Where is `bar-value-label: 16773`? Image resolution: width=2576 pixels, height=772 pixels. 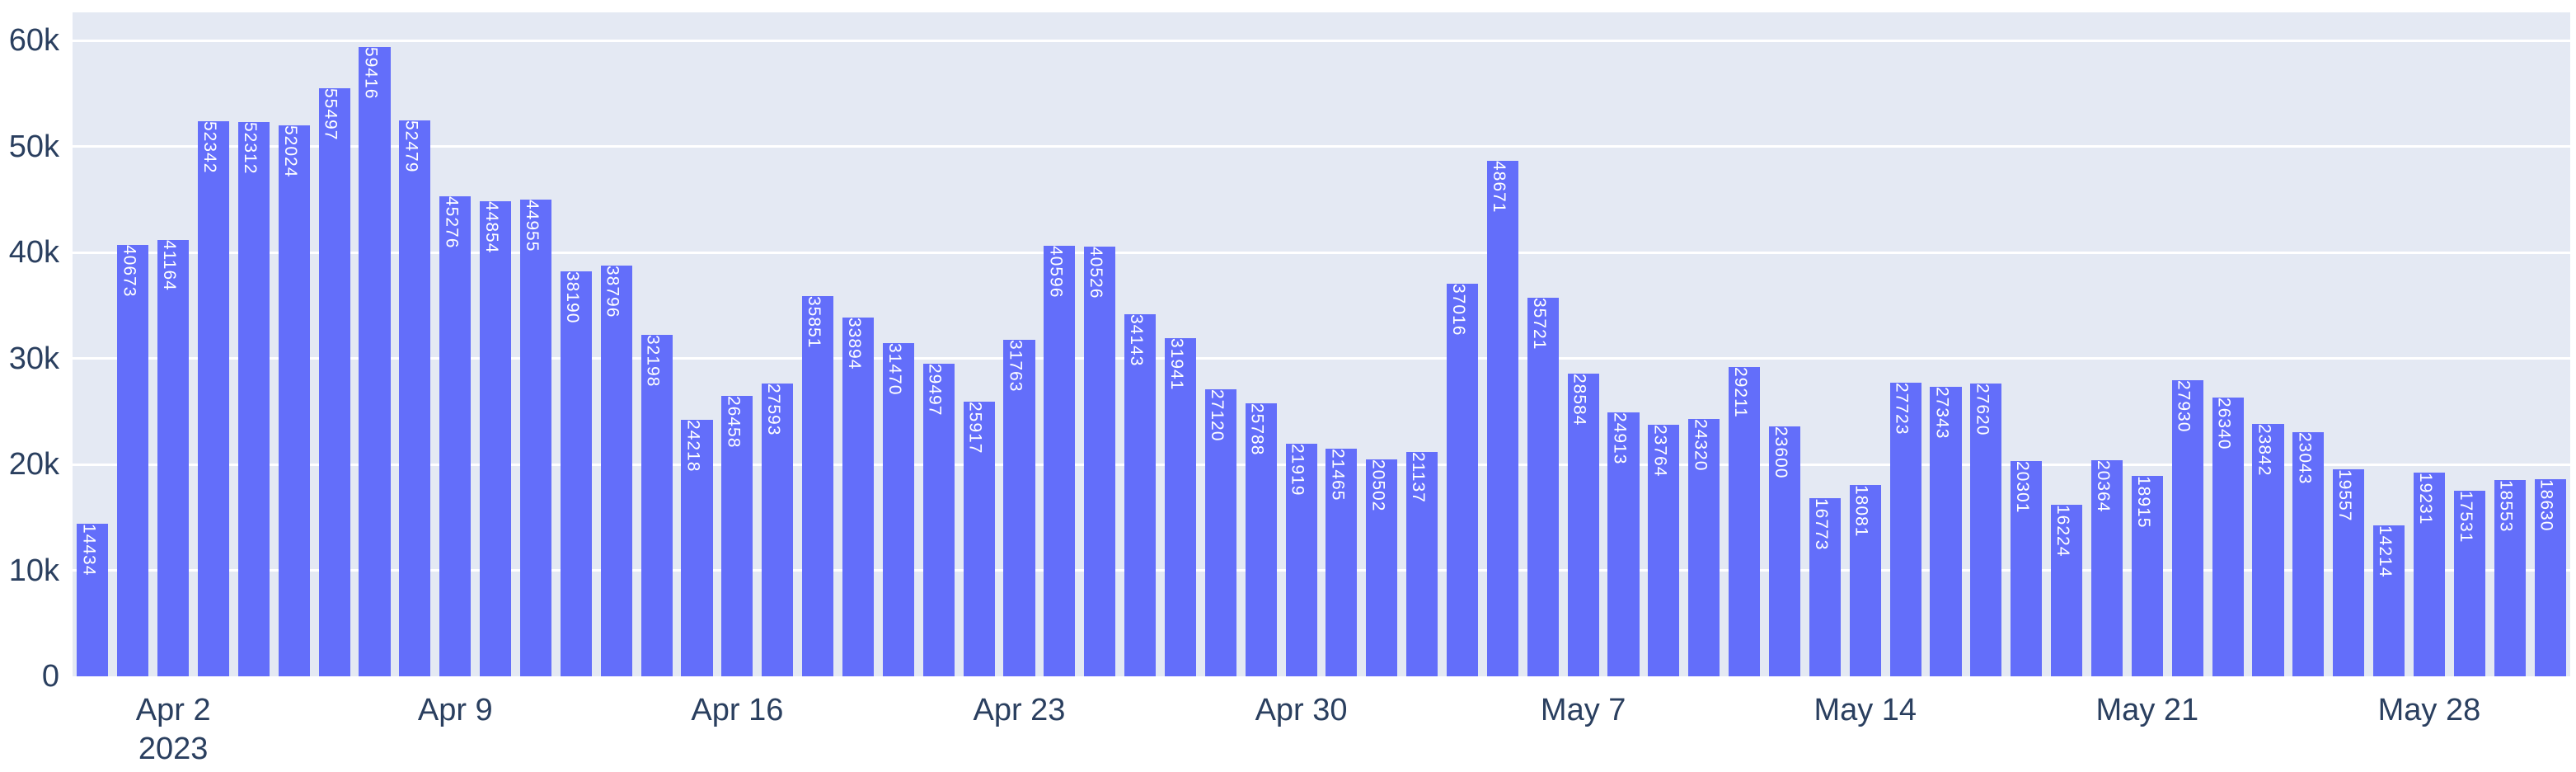
bar-value-label: 16773 is located at coordinates (1821, 524).